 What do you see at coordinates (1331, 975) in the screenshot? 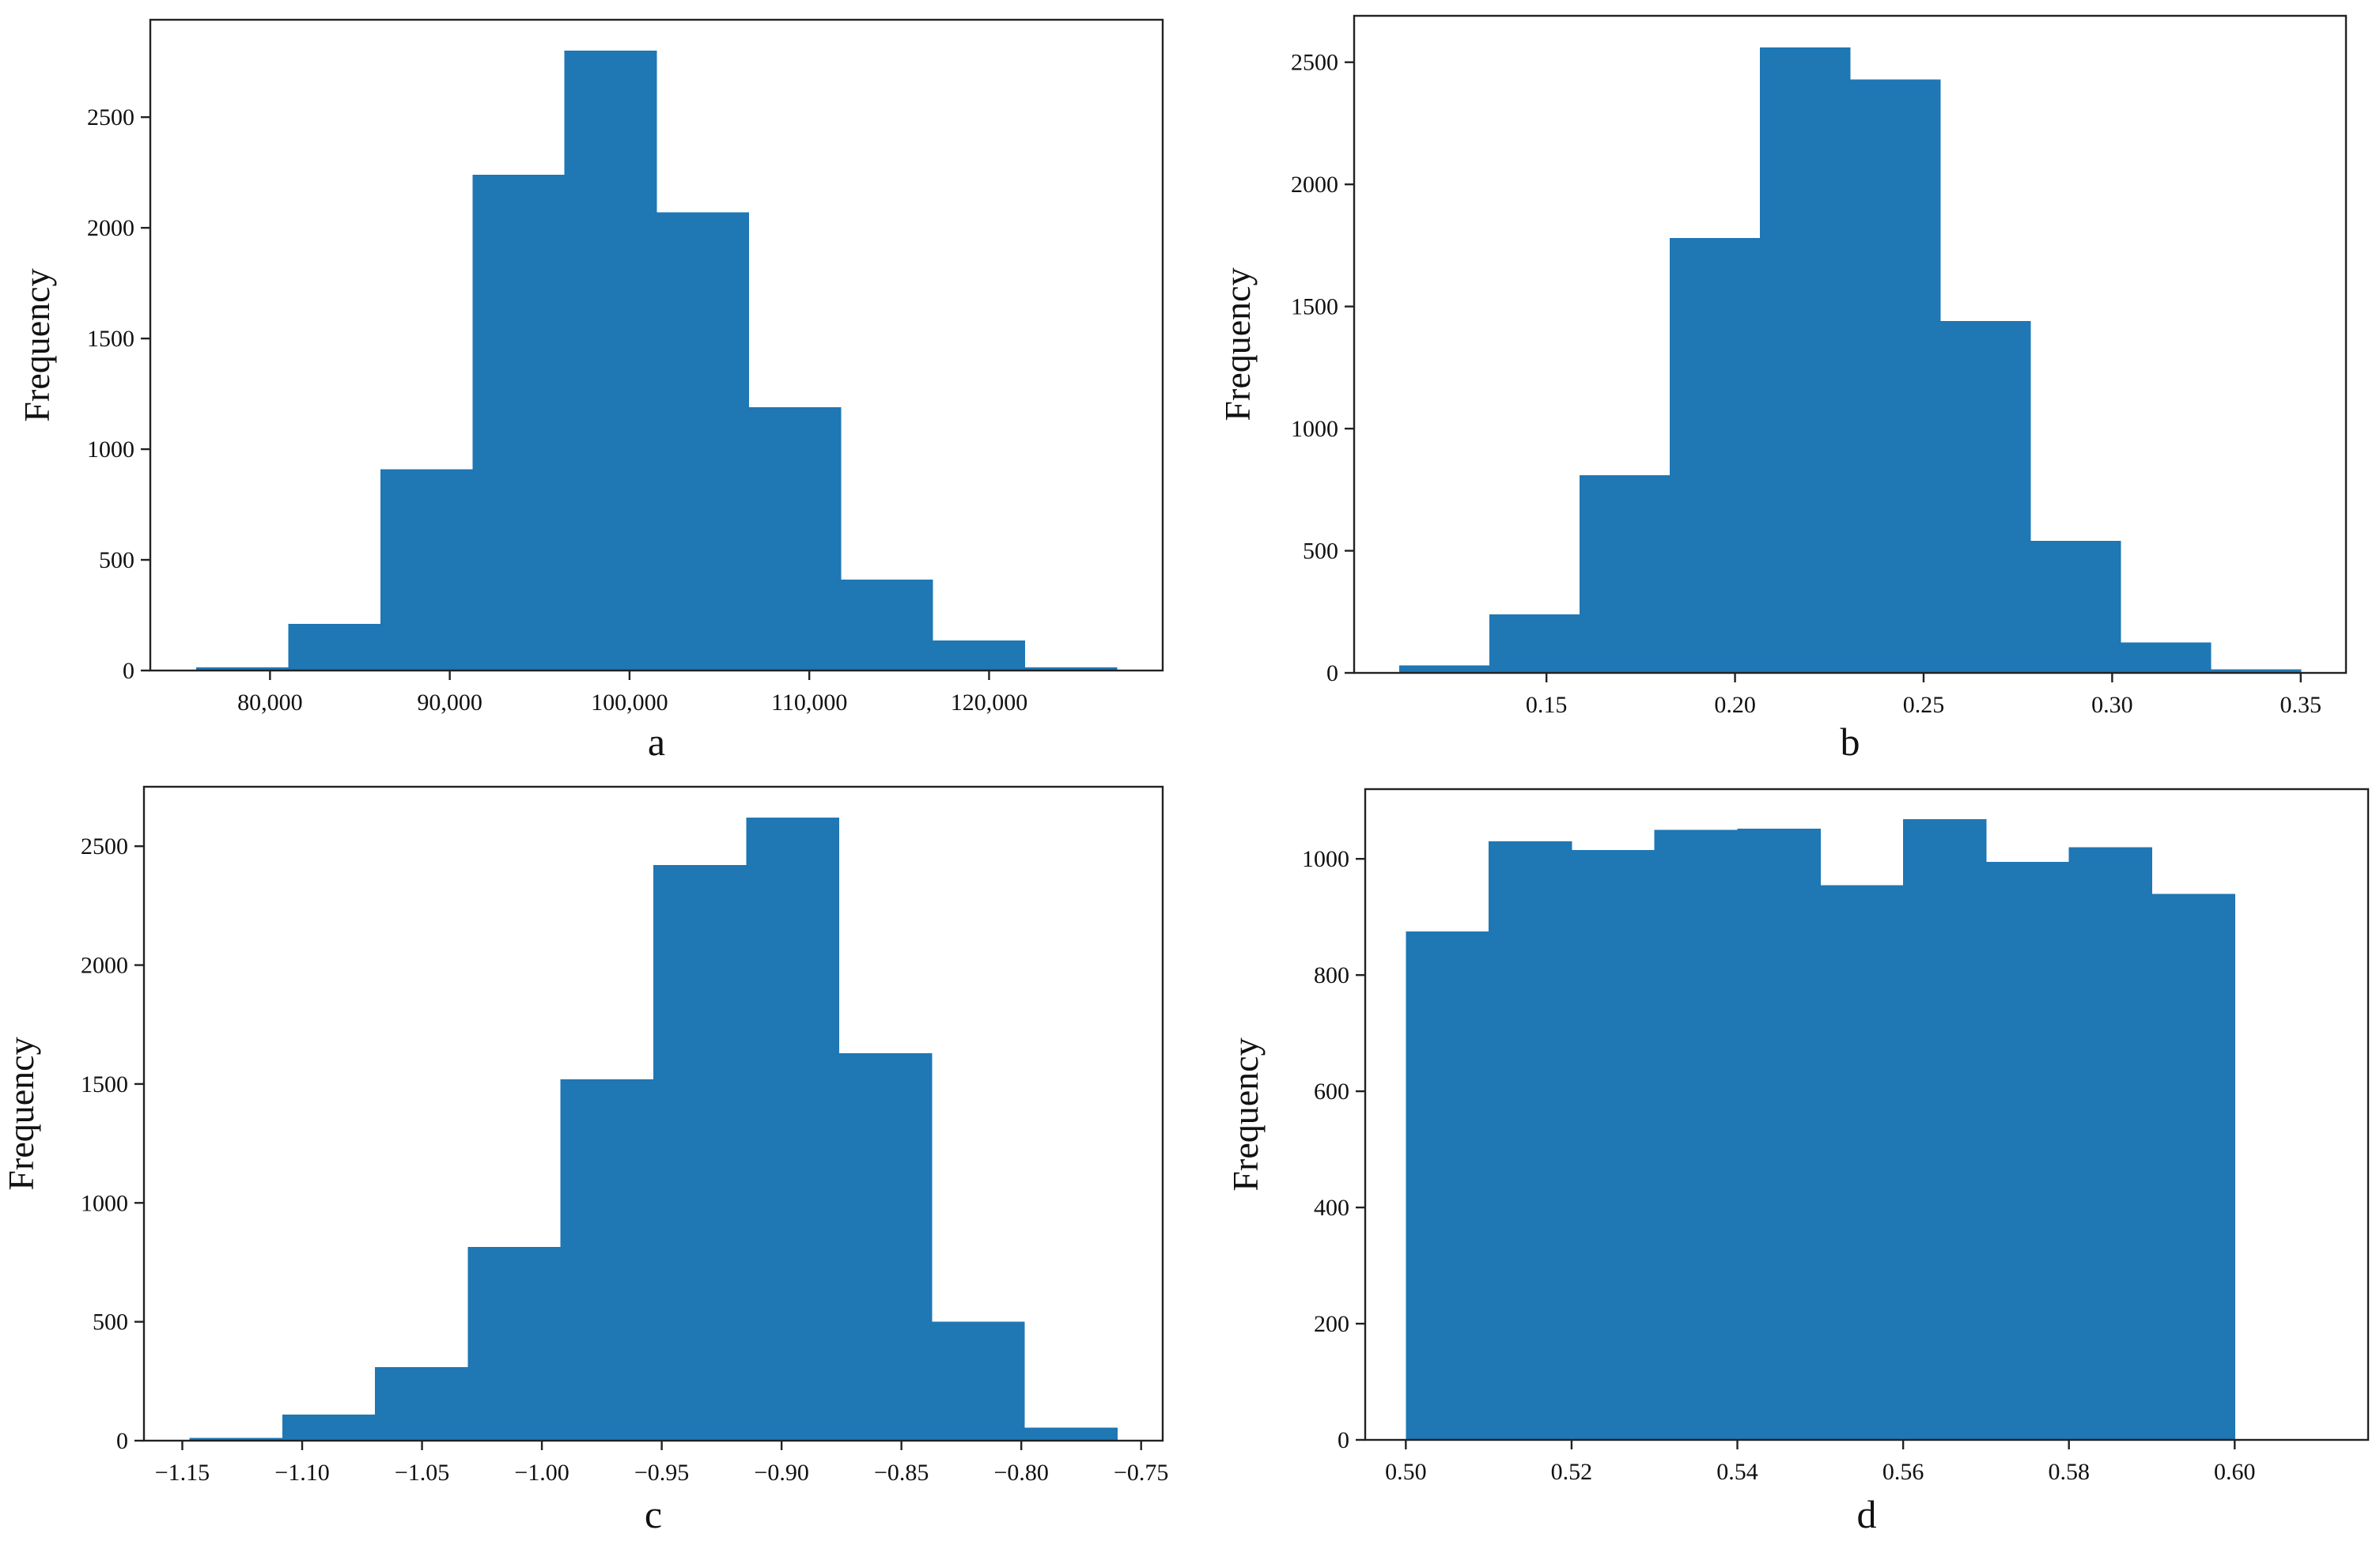
I see `y-tick-label: 800` at bounding box center [1331, 975].